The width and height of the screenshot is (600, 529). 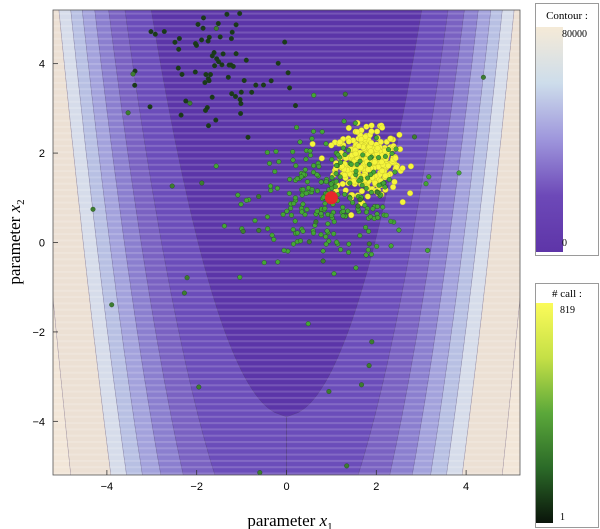 What do you see at coordinates (376, 487) in the screenshot?
I see `x-tick-label: 2` at bounding box center [376, 487].